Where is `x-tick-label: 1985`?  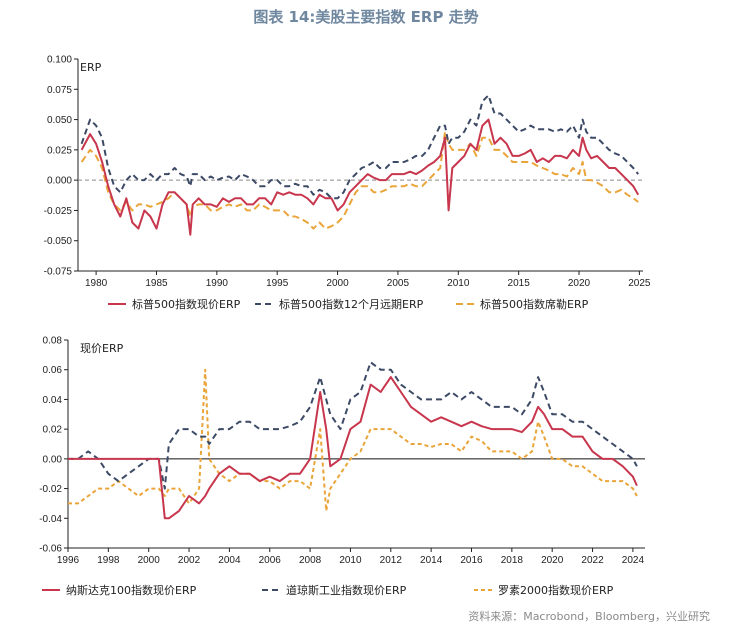 x-tick-label: 1985 is located at coordinates (156, 283).